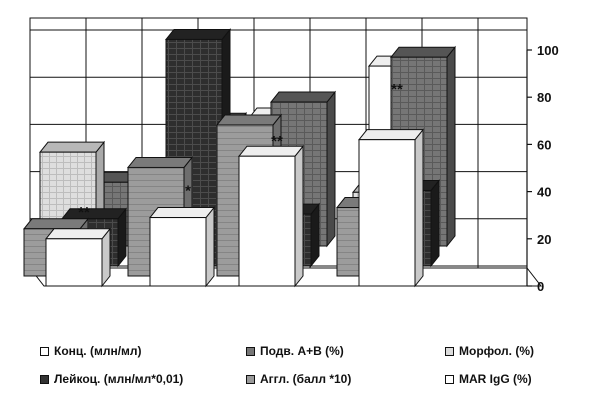  I want to click on y-tick-label: 60, so click(544, 144).